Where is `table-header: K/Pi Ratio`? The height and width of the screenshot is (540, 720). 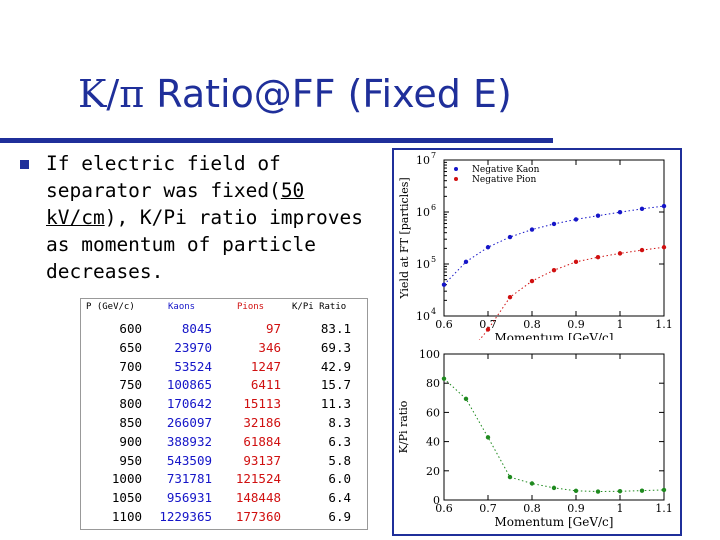
table-header: K/Pi Ratio is located at coordinates (319, 307).